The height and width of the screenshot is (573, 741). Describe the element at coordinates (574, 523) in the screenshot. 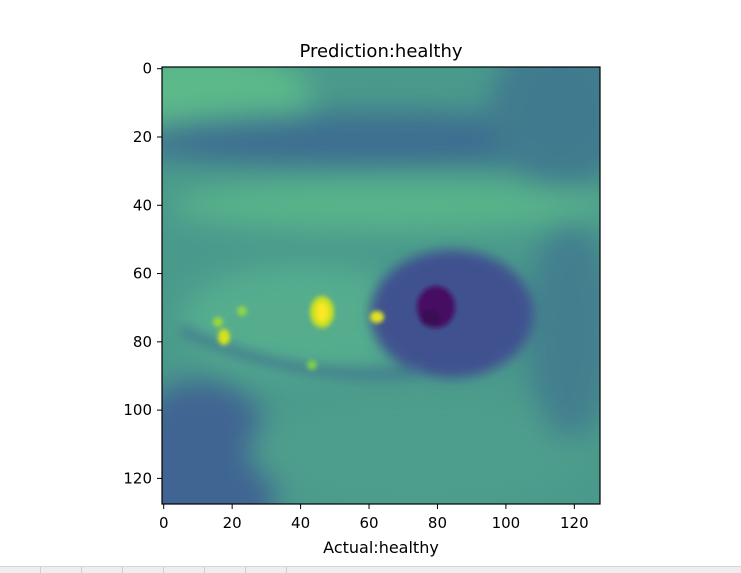

I see `x-tick-label: 120` at that location.